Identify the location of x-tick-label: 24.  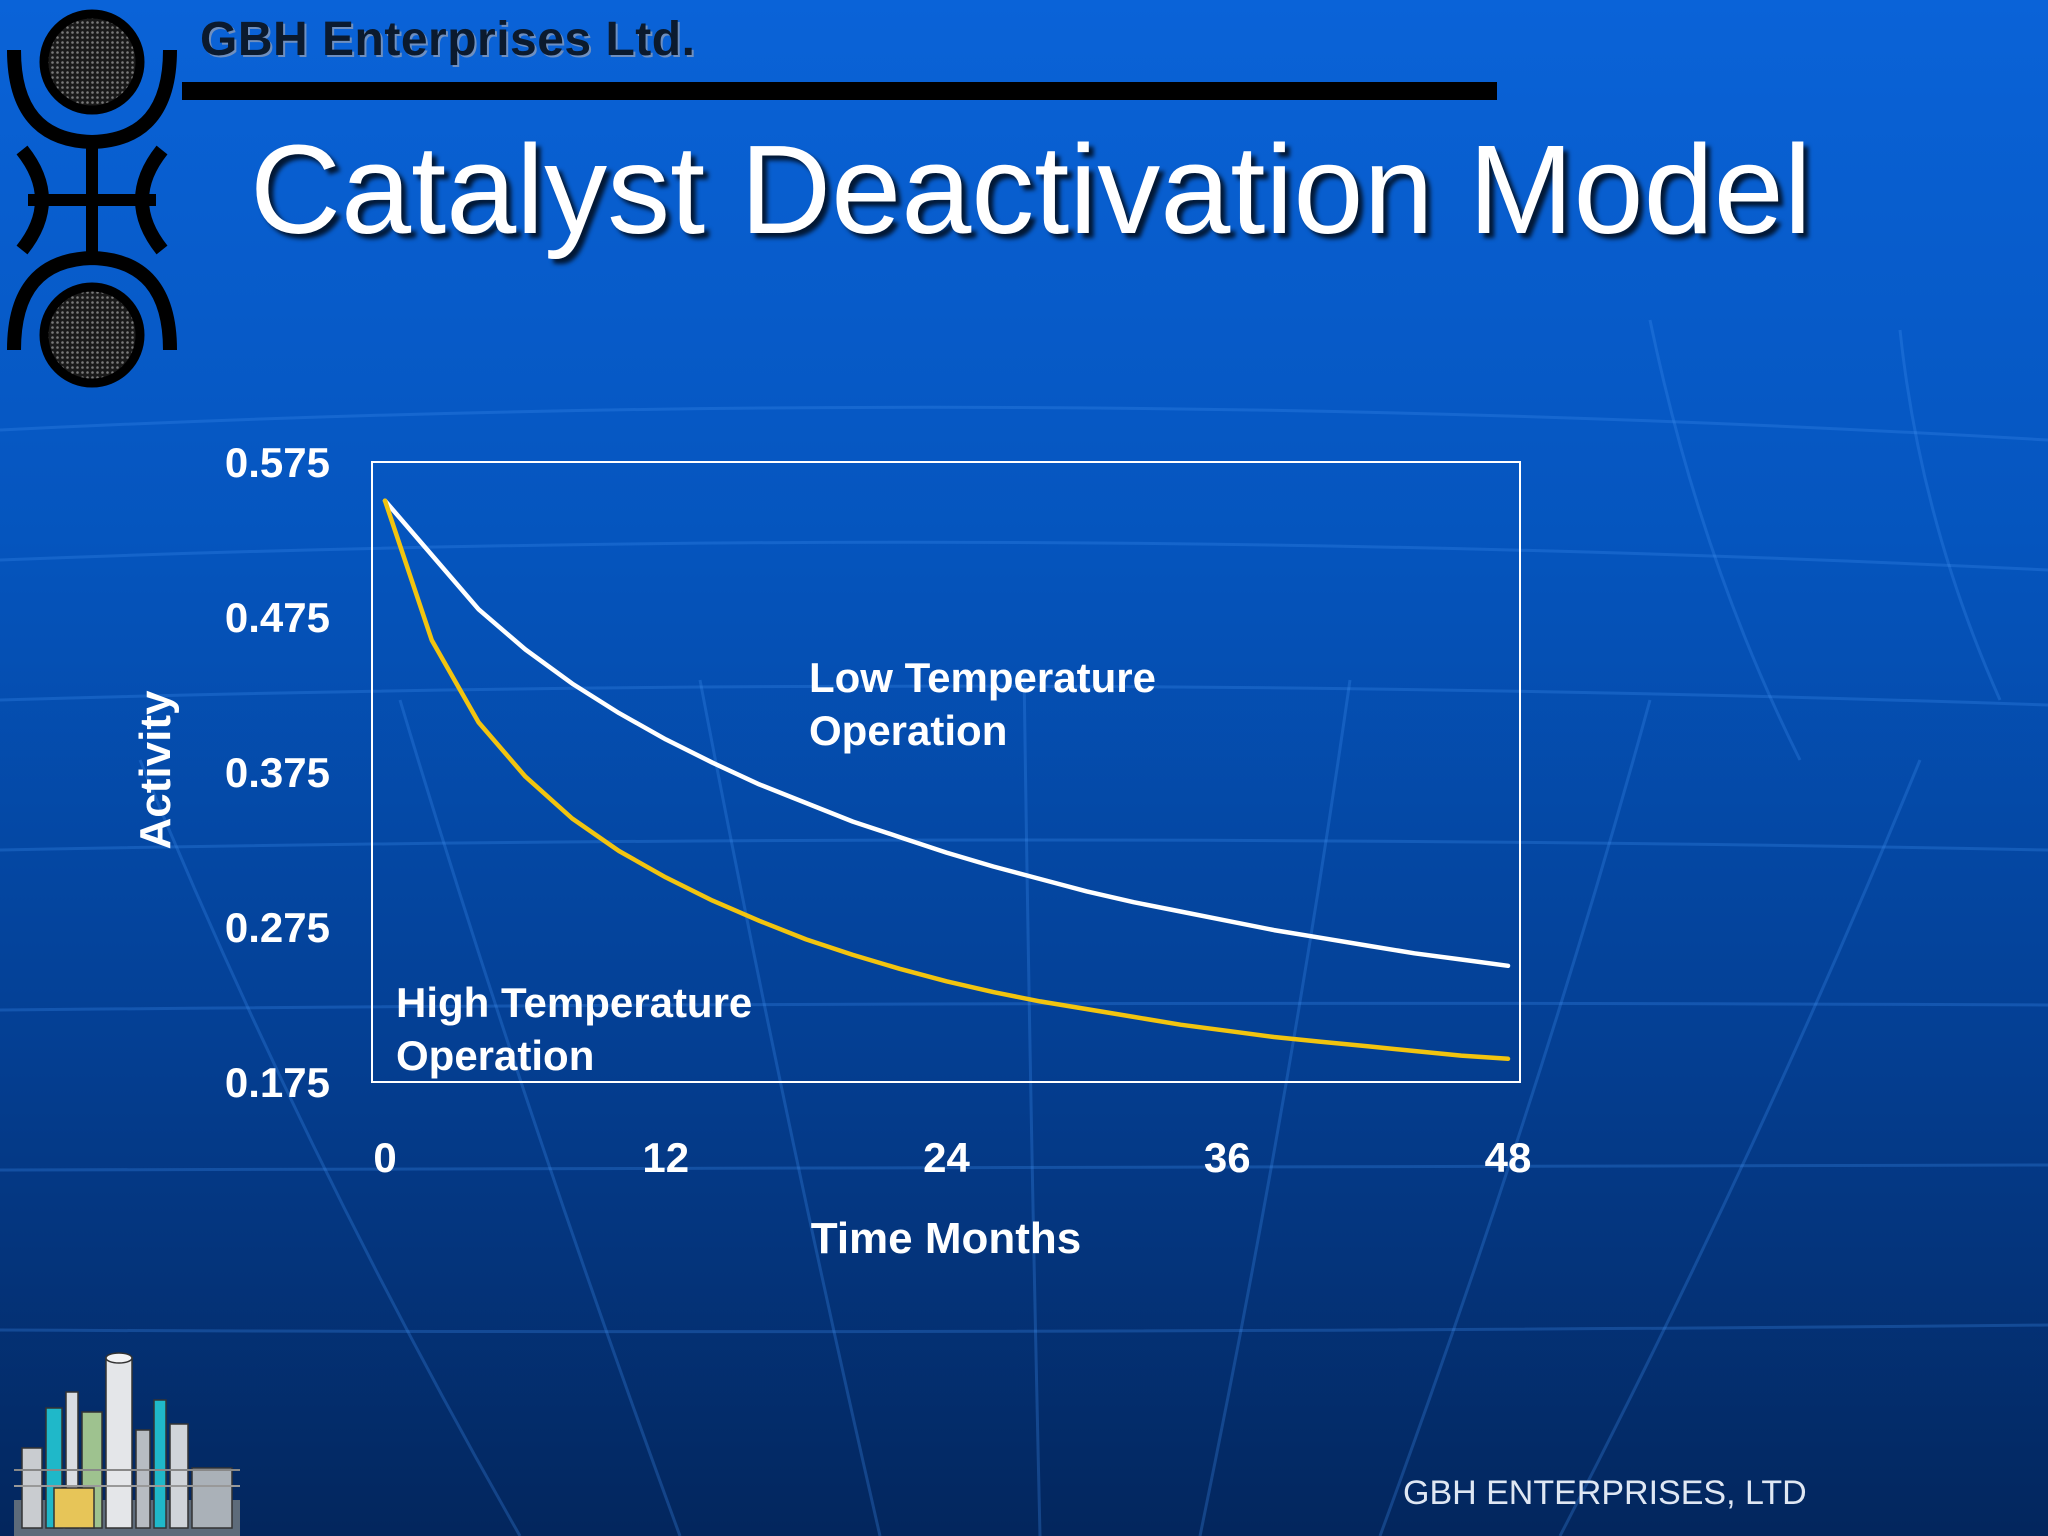
(946, 1157).